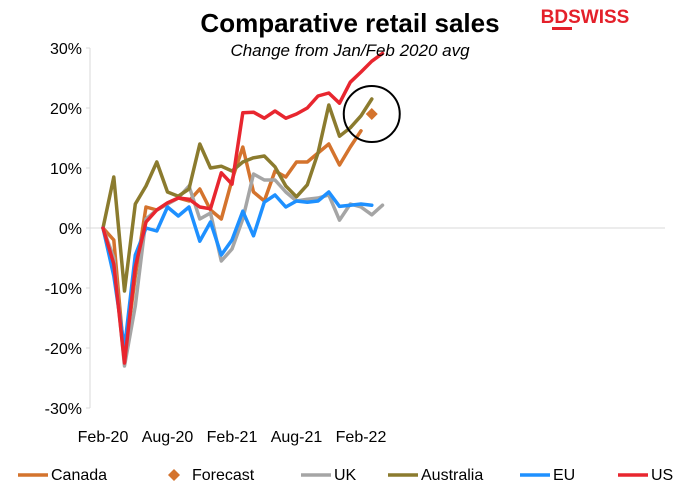 The image size is (700, 500). Describe the element at coordinates (66, 169) in the screenshot. I see `y-tick-label: 10%` at that location.